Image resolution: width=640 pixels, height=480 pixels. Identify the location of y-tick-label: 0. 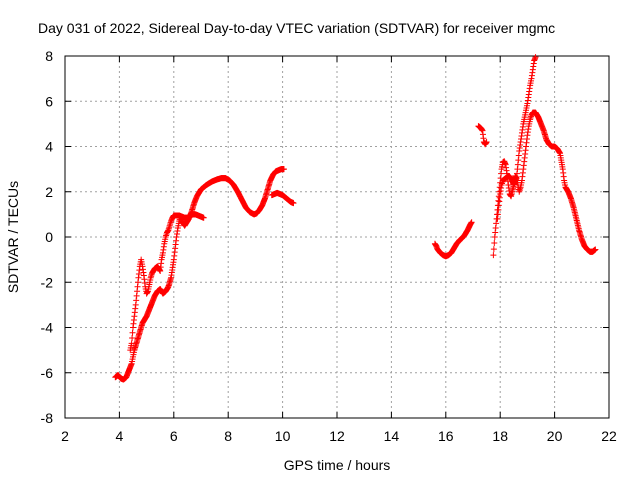
(49, 237).